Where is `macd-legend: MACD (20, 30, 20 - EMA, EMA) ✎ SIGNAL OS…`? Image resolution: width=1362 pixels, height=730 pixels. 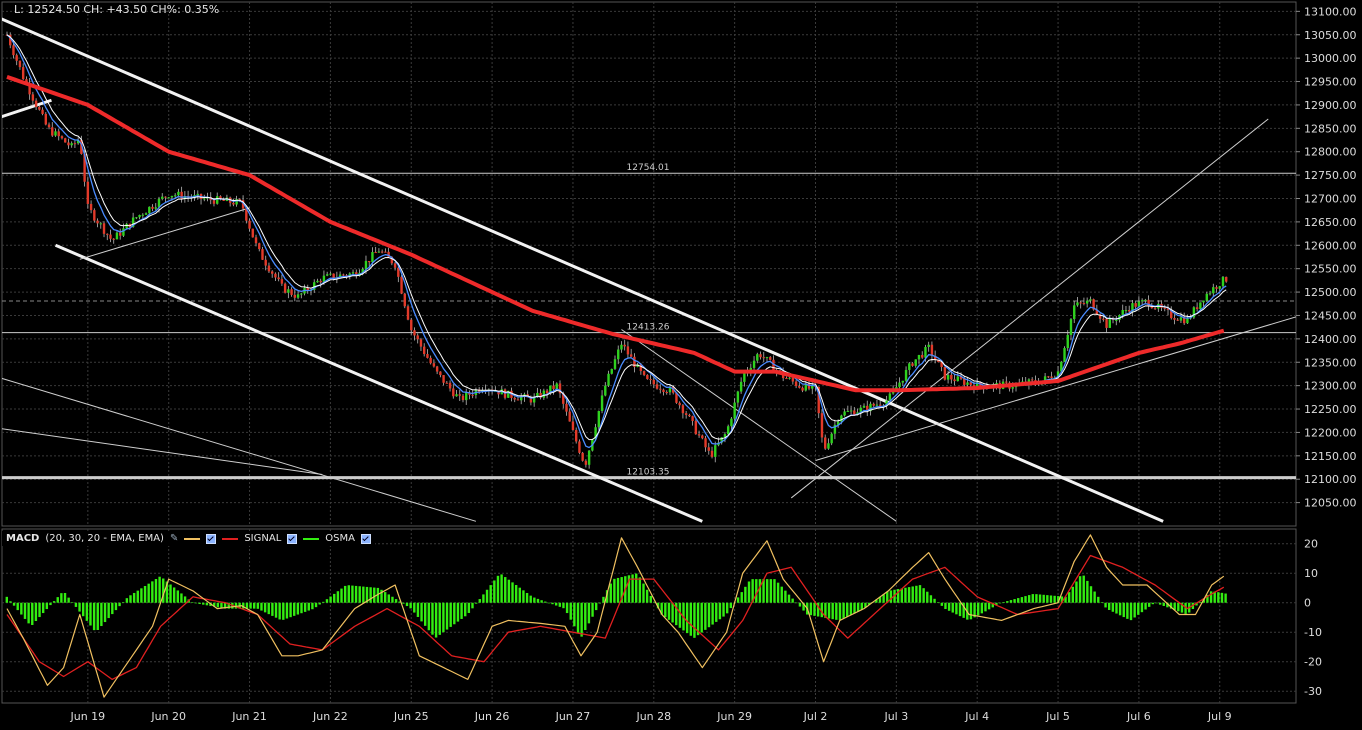 macd-legend: MACD (20, 30, 20 - EMA, EMA) ✎ SIGNAL OS… is located at coordinates (188, 538).